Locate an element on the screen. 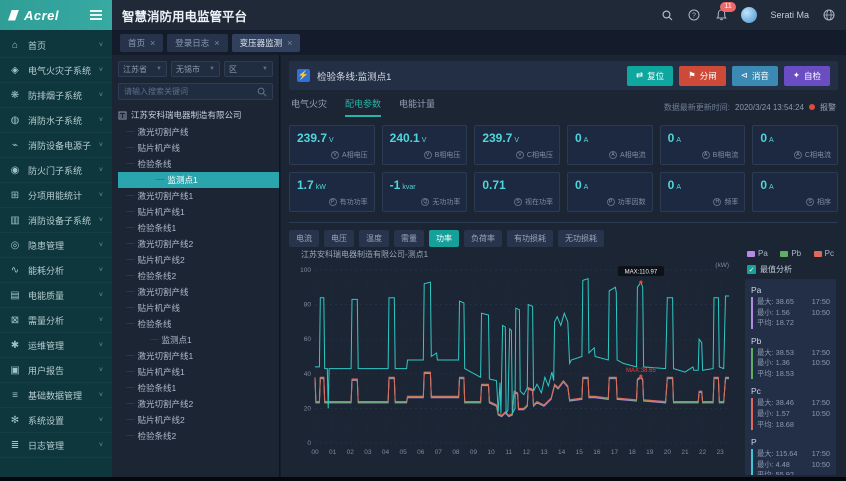  filter-pill-温度: 温度 is located at coordinates (374, 238).